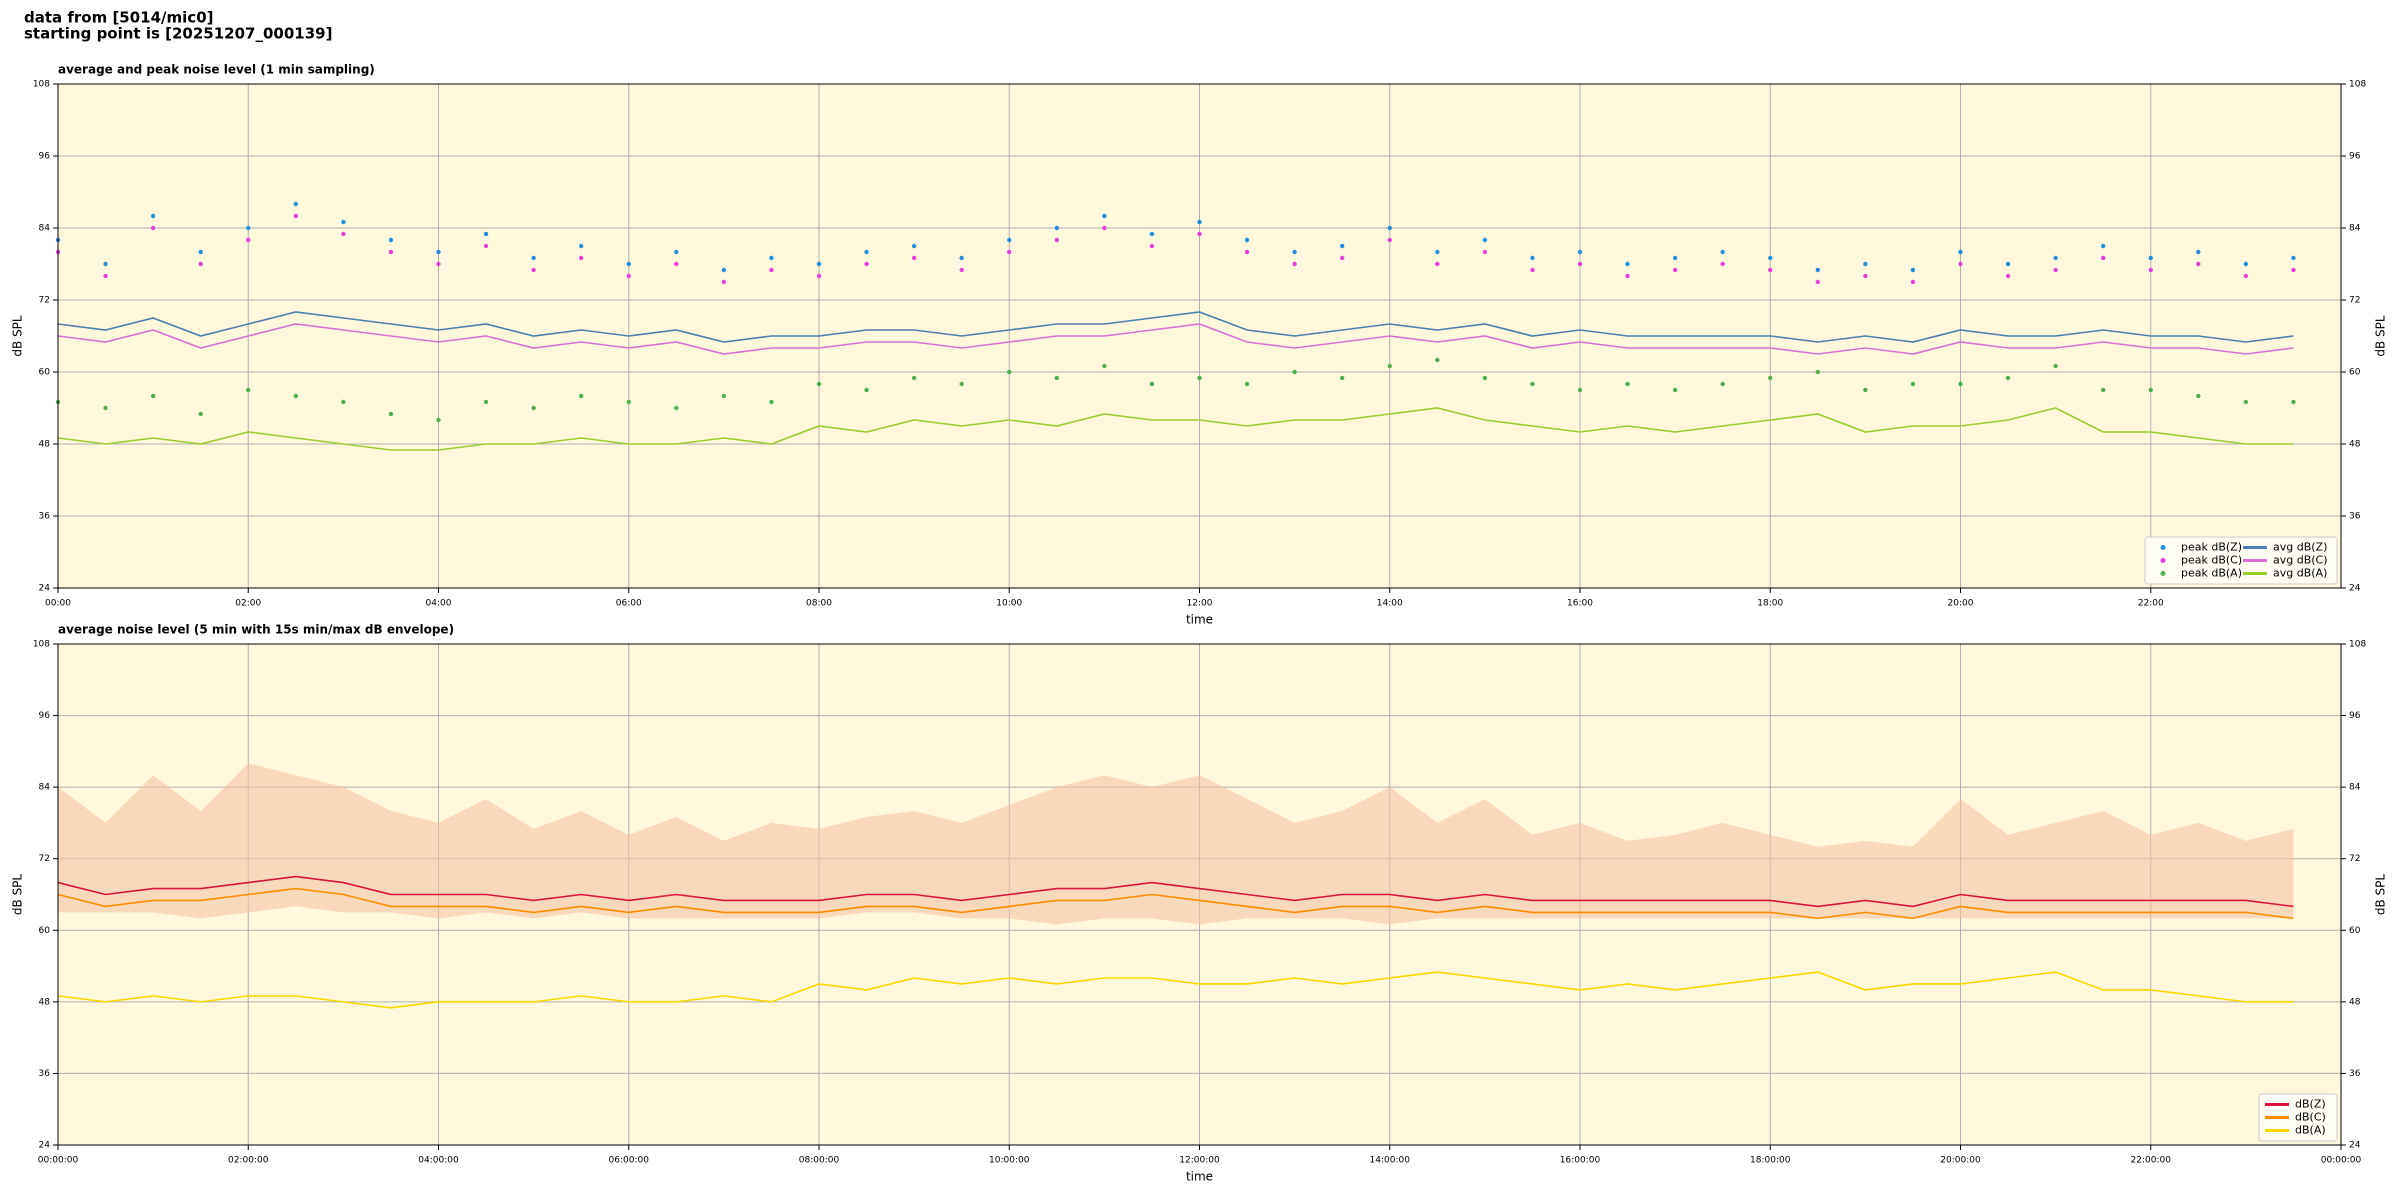 Image resolution: width=2400 pixels, height=1200 pixels. What do you see at coordinates (439, 604) in the screenshot?
I see `x-tick-label: 04:00` at bounding box center [439, 604].